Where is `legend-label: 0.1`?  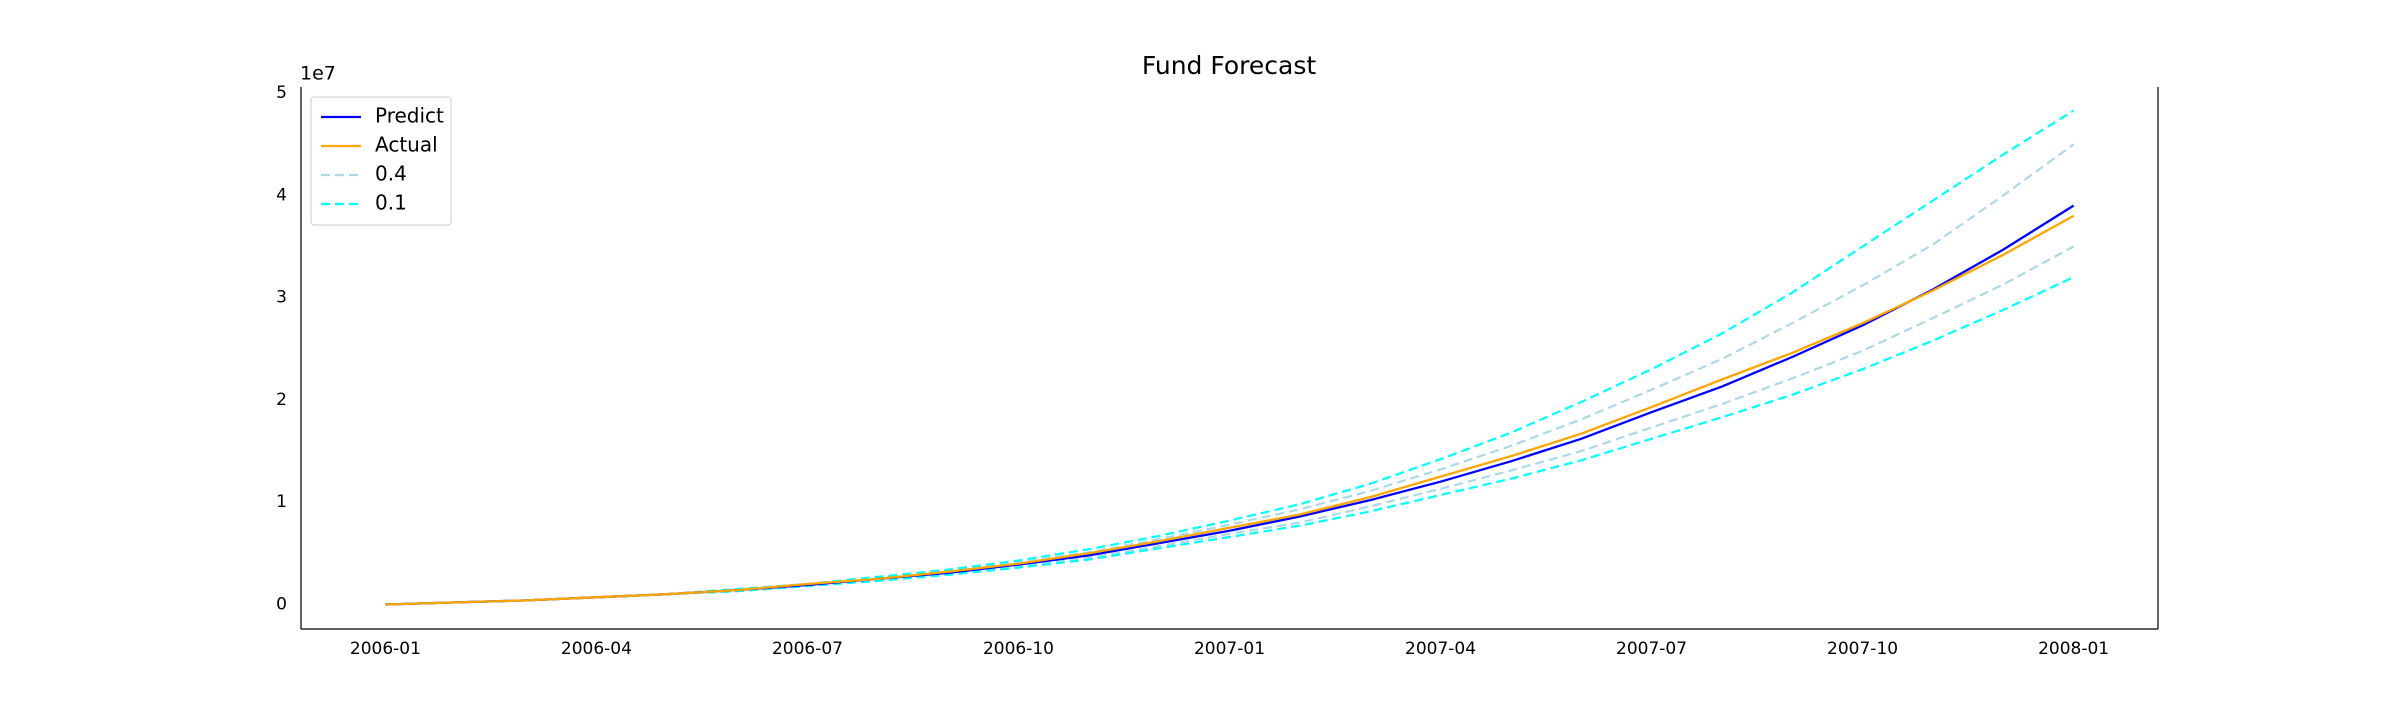
legend-label: 0.1 is located at coordinates (391, 203).